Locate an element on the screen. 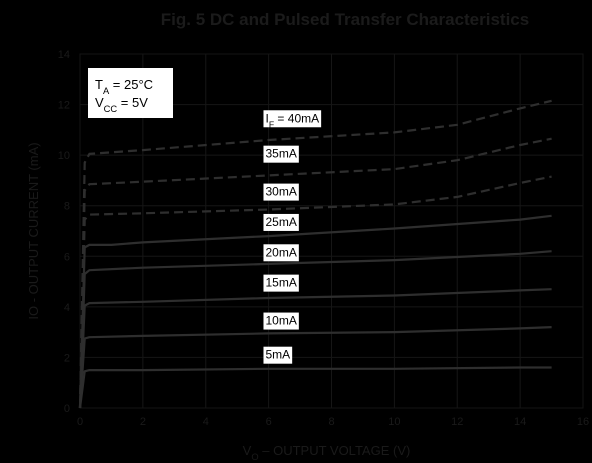 Image resolution: width=592 pixels, height=463 pixels. y-tick-label: 8 is located at coordinates (67, 207).